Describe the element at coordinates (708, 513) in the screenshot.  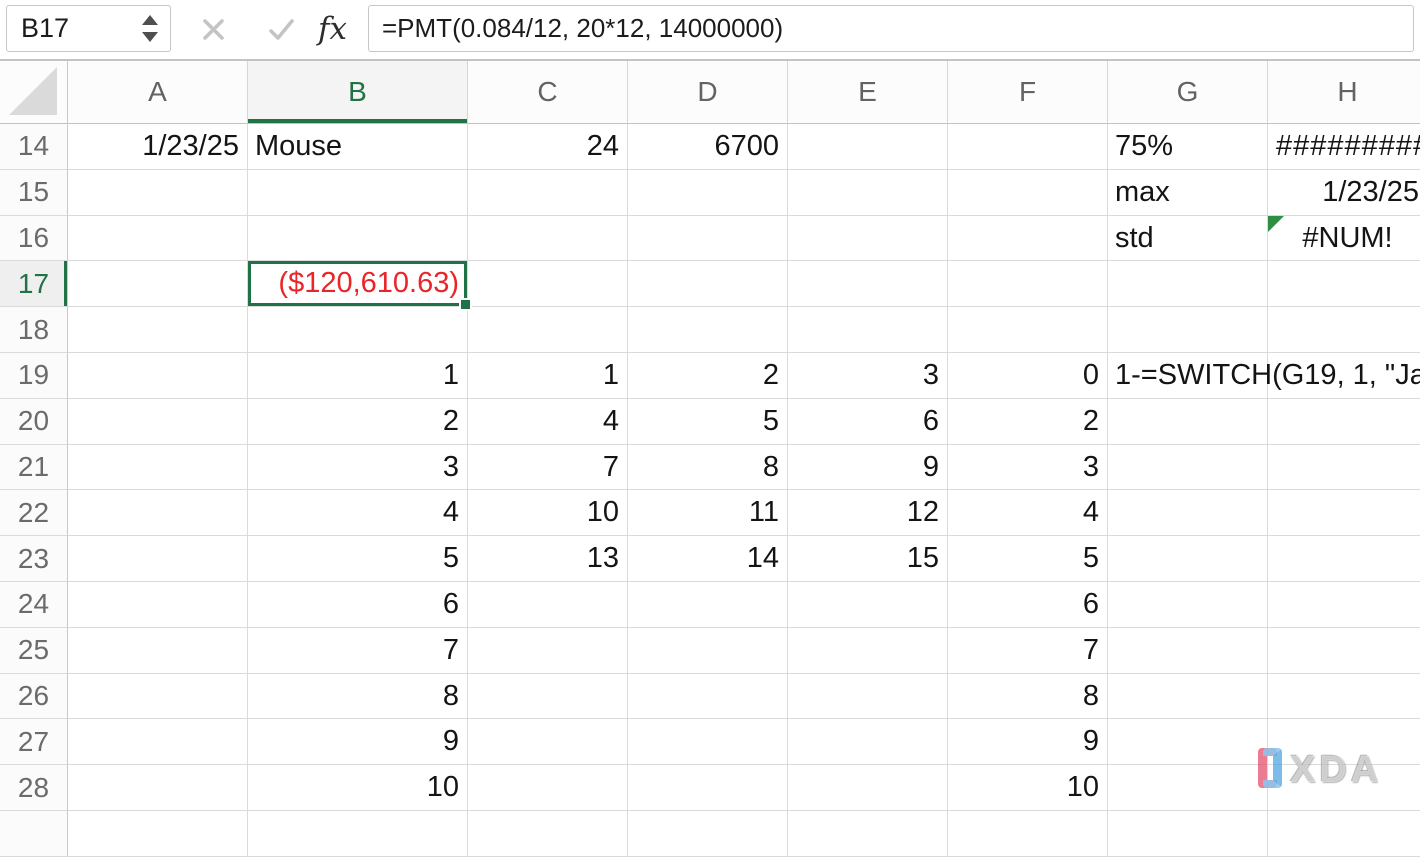
I see `cell-D22: 11` at that location.